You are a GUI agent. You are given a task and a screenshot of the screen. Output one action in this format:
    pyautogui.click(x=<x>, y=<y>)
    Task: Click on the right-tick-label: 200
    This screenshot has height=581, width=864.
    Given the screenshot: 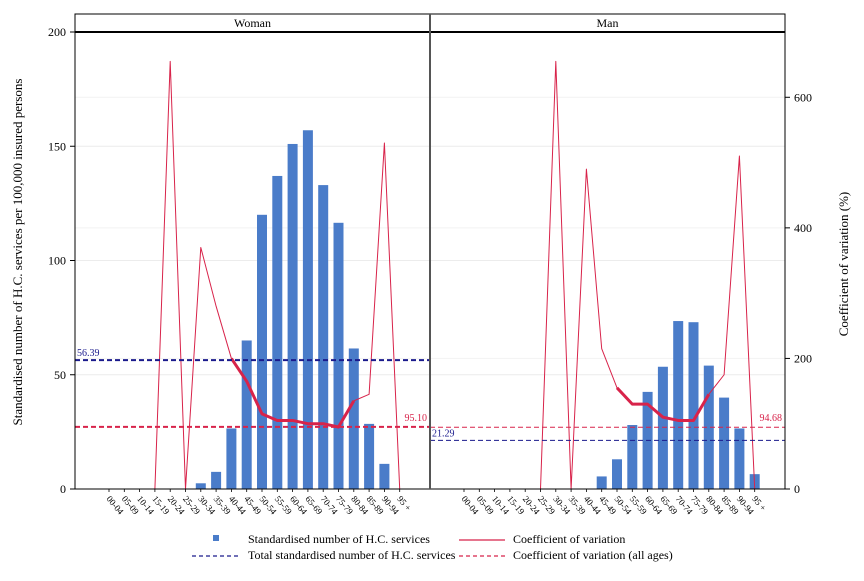 What is the action you would take?
    pyautogui.click(x=803, y=358)
    